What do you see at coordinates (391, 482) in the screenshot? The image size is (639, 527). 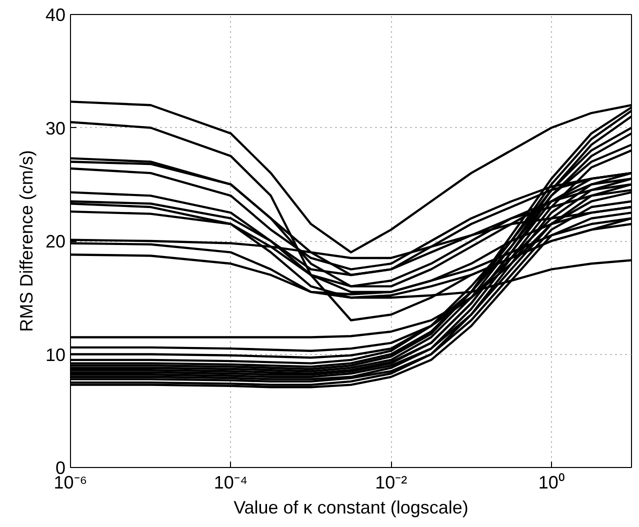 I see `x-tick-label: 10⁻²` at bounding box center [391, 482].